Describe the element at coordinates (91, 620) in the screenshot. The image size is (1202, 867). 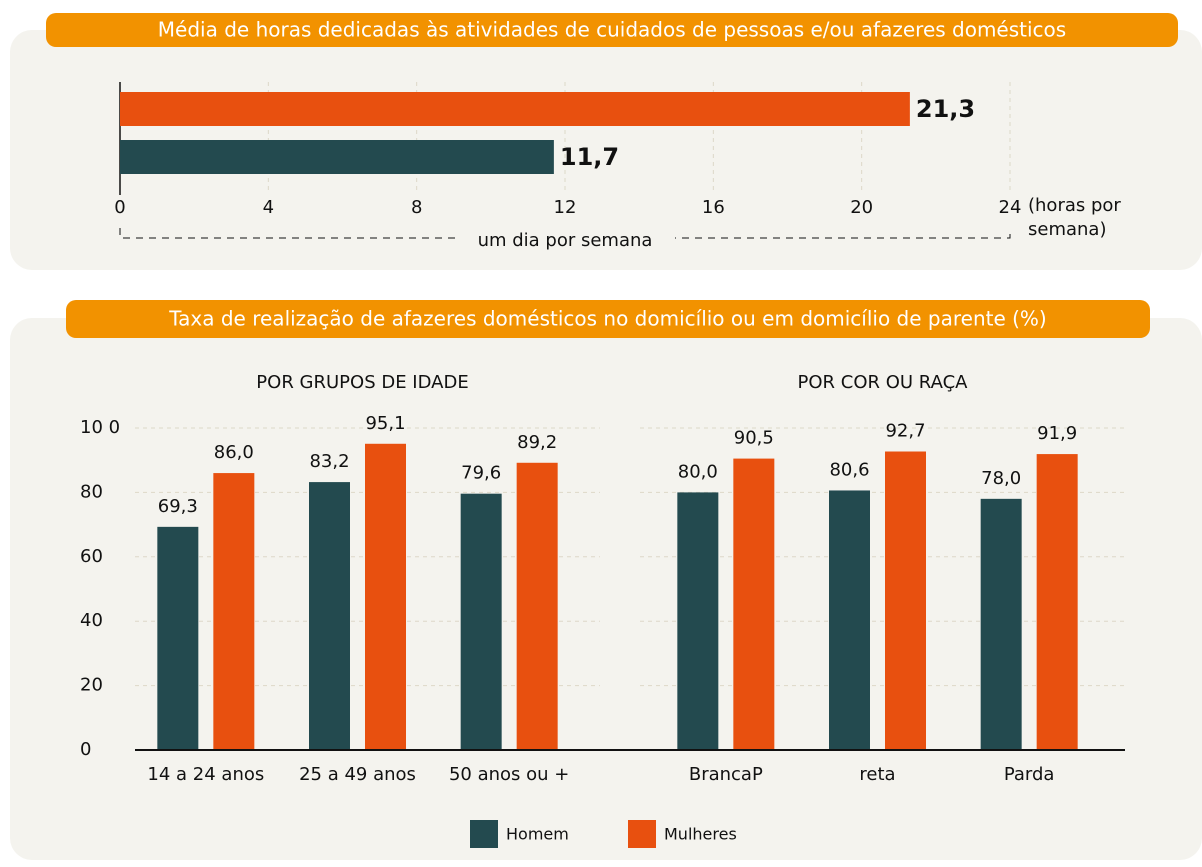
I see `y-tick-label: 40` at that location.